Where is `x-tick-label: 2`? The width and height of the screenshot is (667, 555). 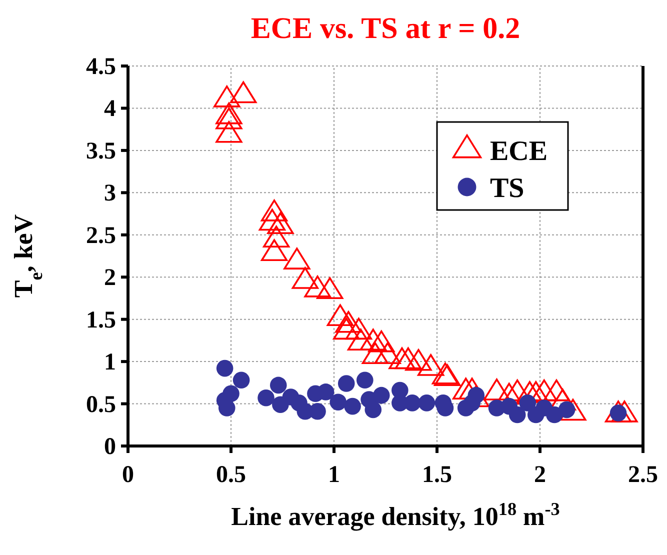 x-tick-label: 2 is located at coordinates (540, 475).